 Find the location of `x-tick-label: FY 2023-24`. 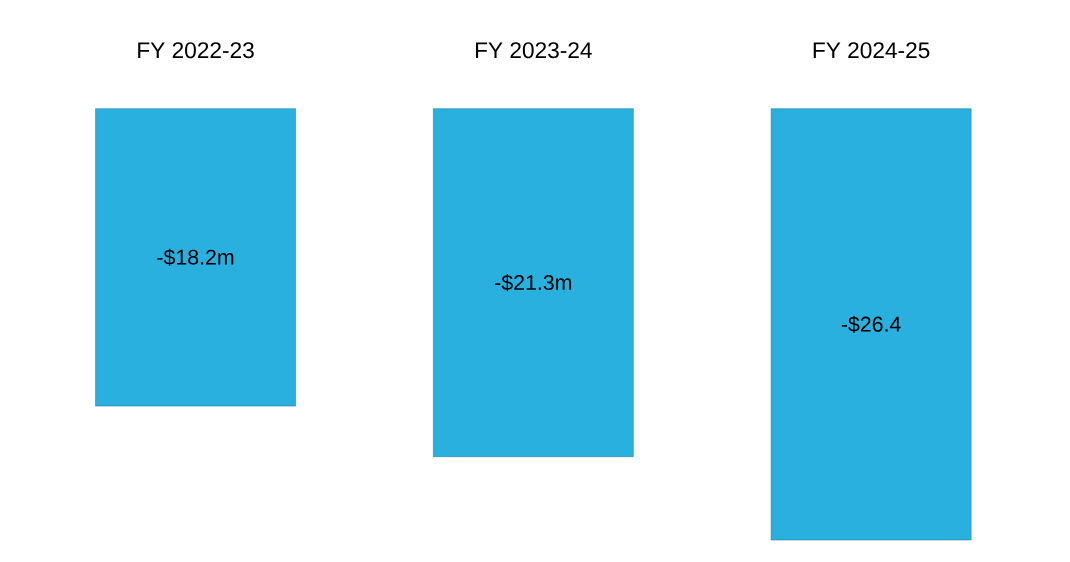

x-tick-label: FY 2023-24 is located at coordinates (533, 50).